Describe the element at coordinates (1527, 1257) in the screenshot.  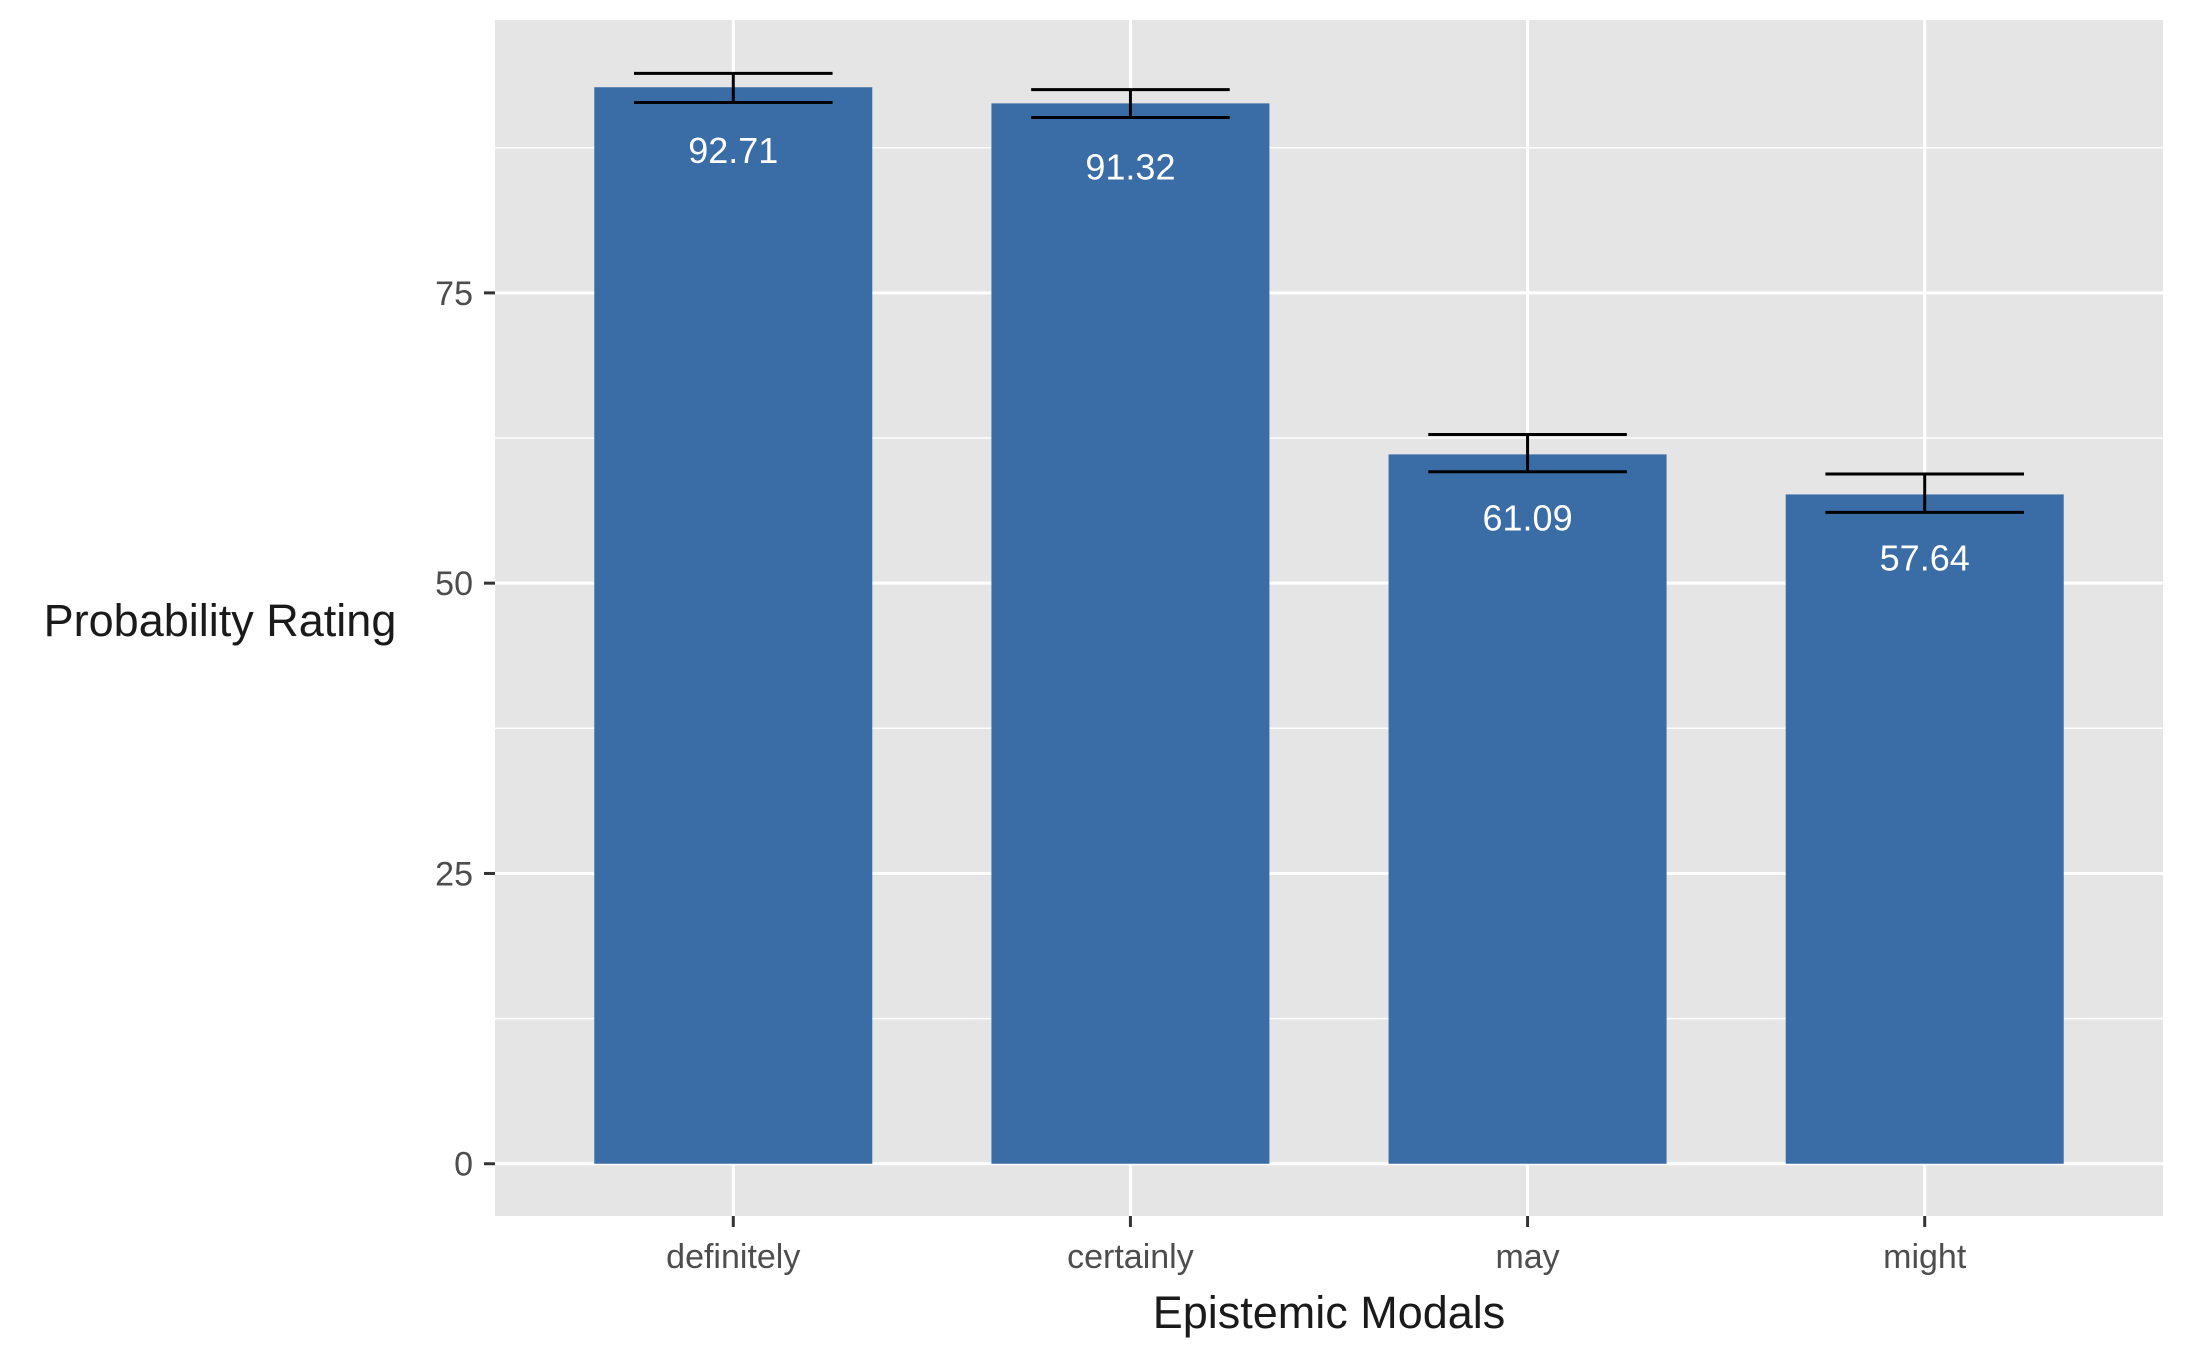
I see `x-tick-label: may` at that location.